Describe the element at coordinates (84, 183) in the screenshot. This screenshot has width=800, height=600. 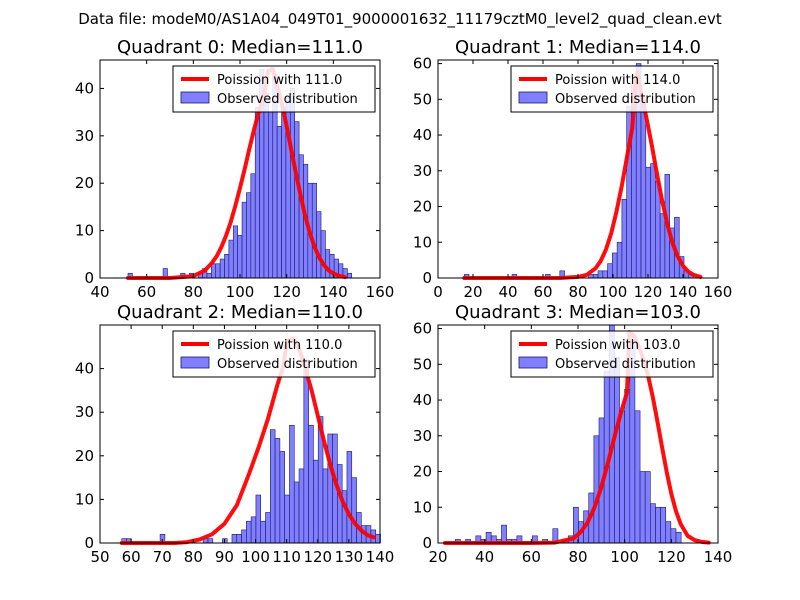
I see `y-tick-label: 20` at that location.